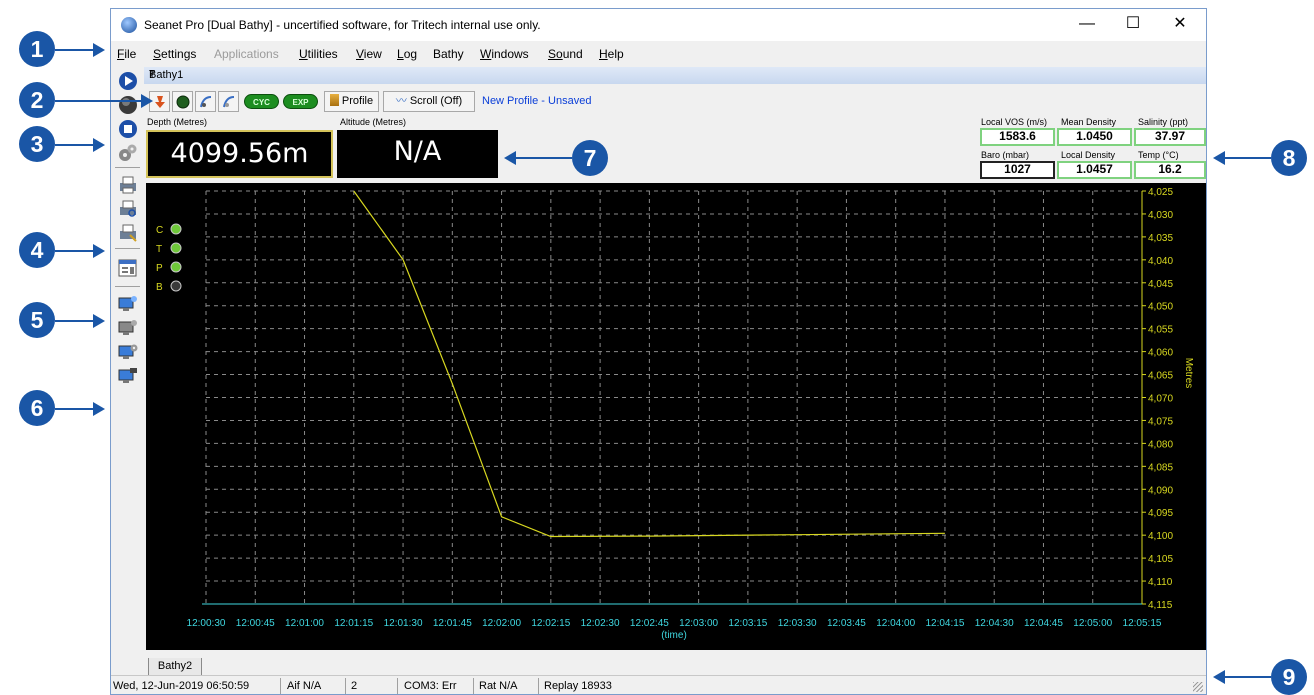 Image resolution: width=1314 pixels, height=695 pixels. I want to click on x-axis-title: (time), so click(674, 635).